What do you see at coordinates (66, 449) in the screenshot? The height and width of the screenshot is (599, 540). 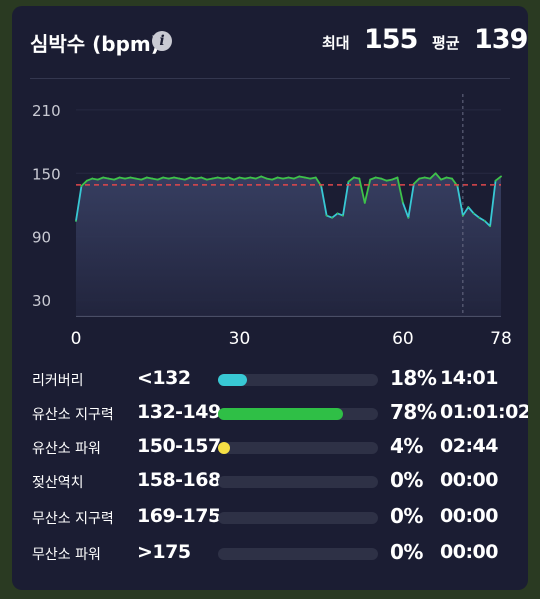 I see `zone-name: 유산소 파워` at bounding box center [66, 449].